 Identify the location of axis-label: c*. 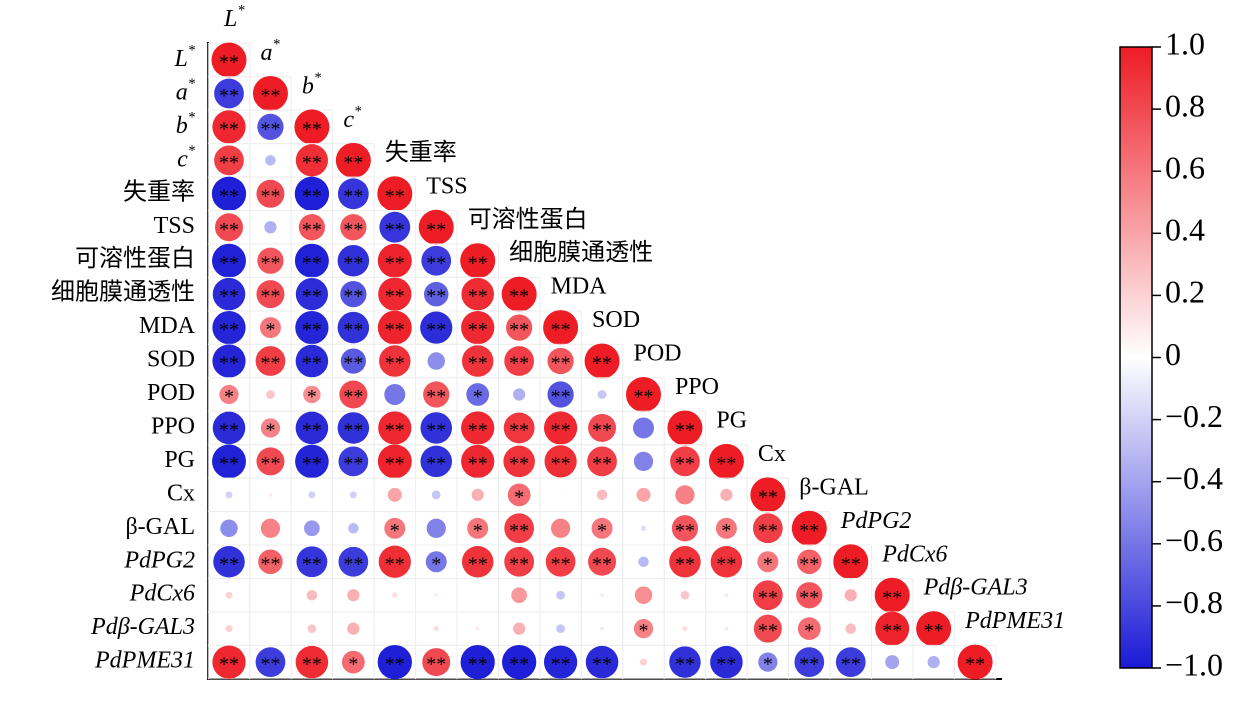
(186, 157).